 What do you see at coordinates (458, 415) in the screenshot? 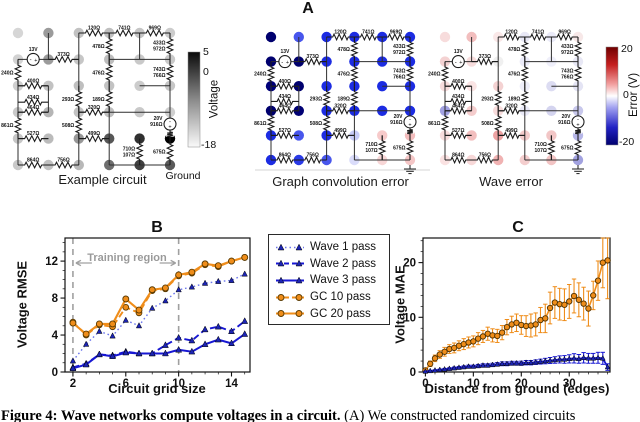
I see `caption-rest: (A) We constructed randomized circuits` at bounding box center [458, 415].